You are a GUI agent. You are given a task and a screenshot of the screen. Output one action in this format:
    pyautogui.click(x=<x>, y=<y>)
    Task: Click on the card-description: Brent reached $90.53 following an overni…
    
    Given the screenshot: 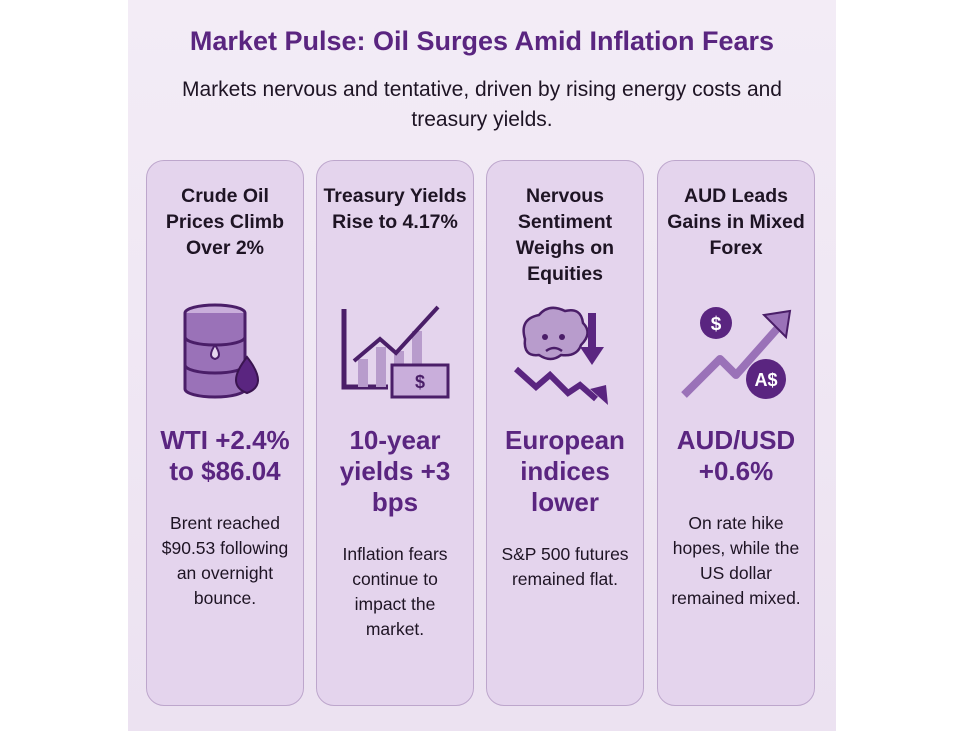 What is the action you would take?
    pyautogui.click(x=225, y=560)
    